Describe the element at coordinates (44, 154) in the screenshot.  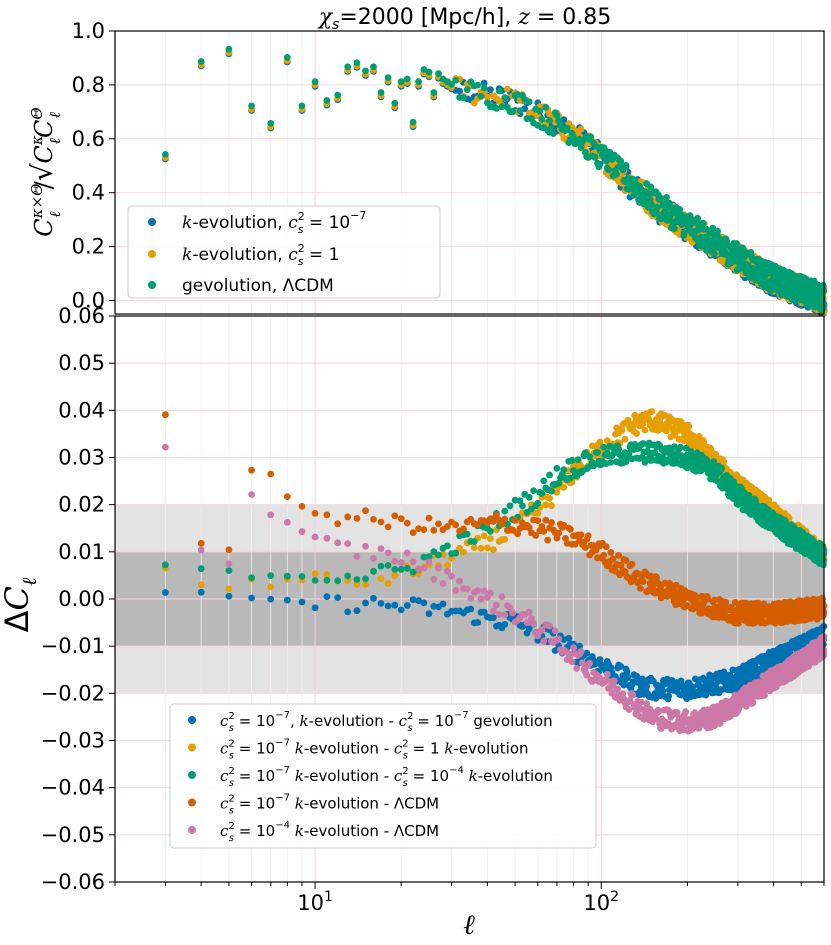
I see `ylabel-C2: C` at that location.